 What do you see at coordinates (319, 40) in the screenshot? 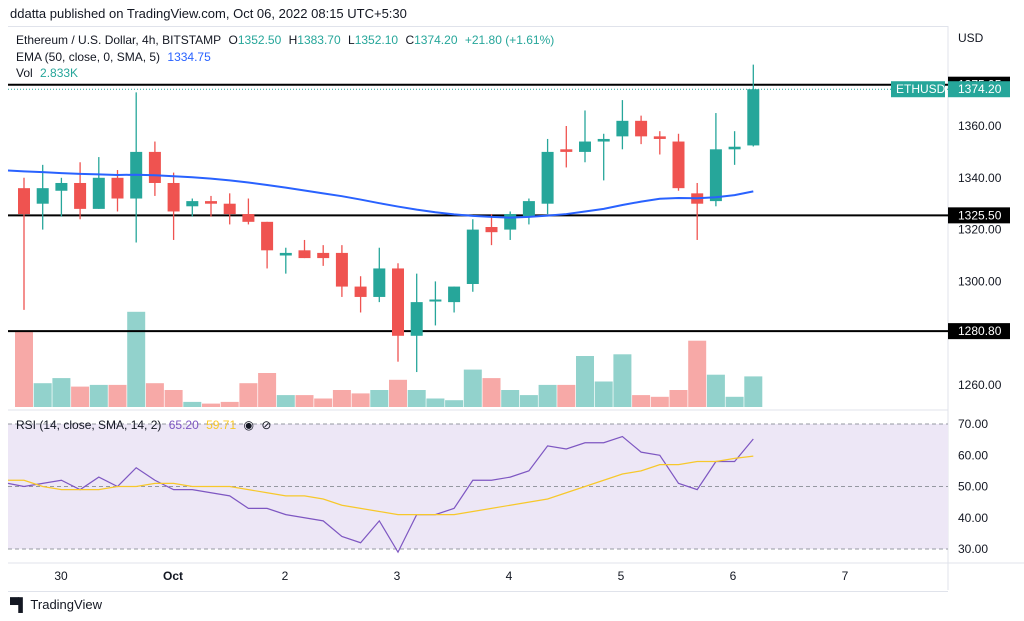
I see `high-value: 1383.70` at bounding box center [319, 40].